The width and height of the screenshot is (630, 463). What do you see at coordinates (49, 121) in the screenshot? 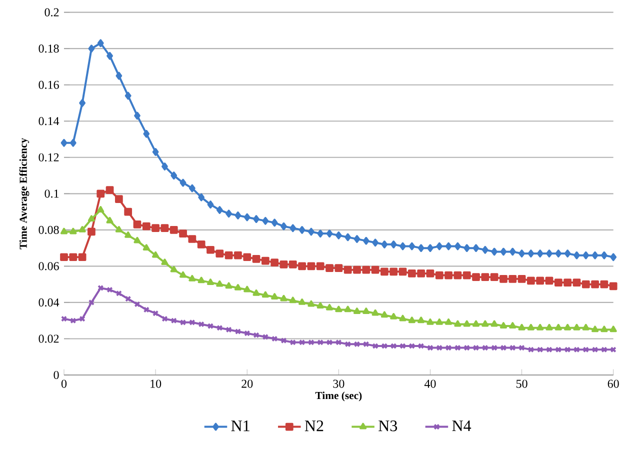
I see `y-tick-label: 0.14` at bounding box center [49, 121].